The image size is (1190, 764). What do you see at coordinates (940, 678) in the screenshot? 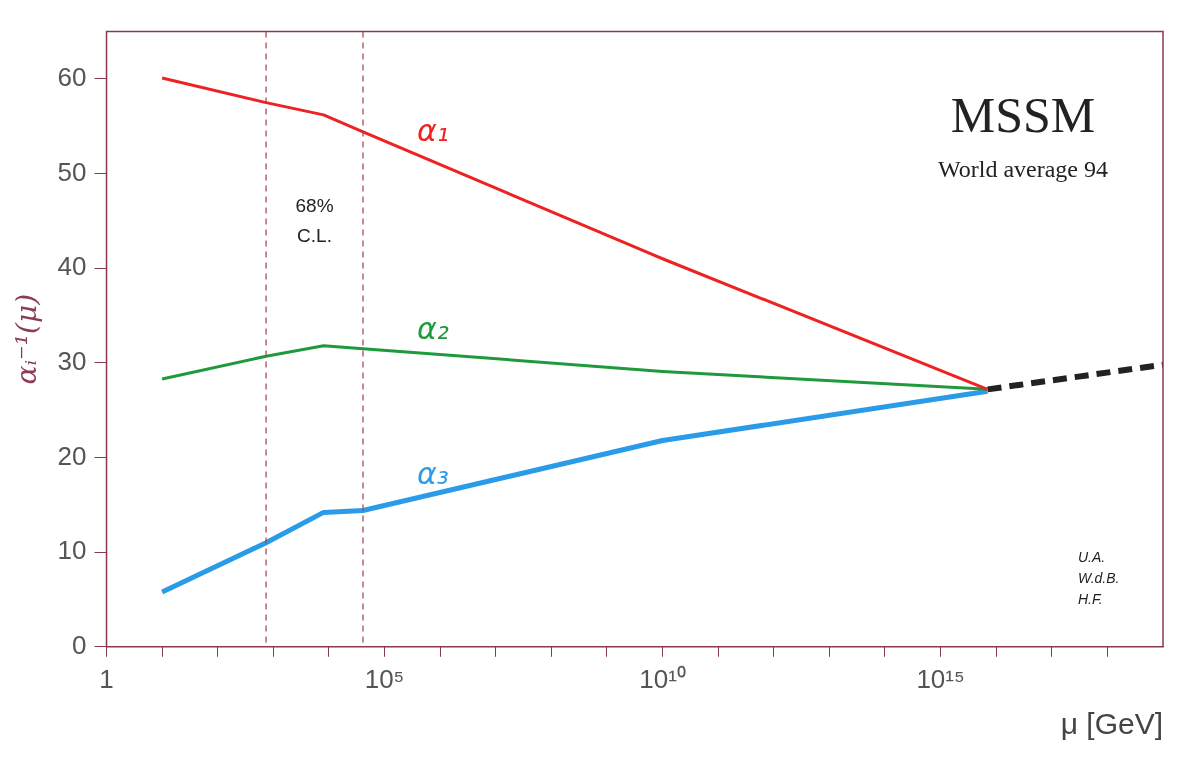
I see `x-tick-label: 10¹⁵` at bounding box center [940, 678].